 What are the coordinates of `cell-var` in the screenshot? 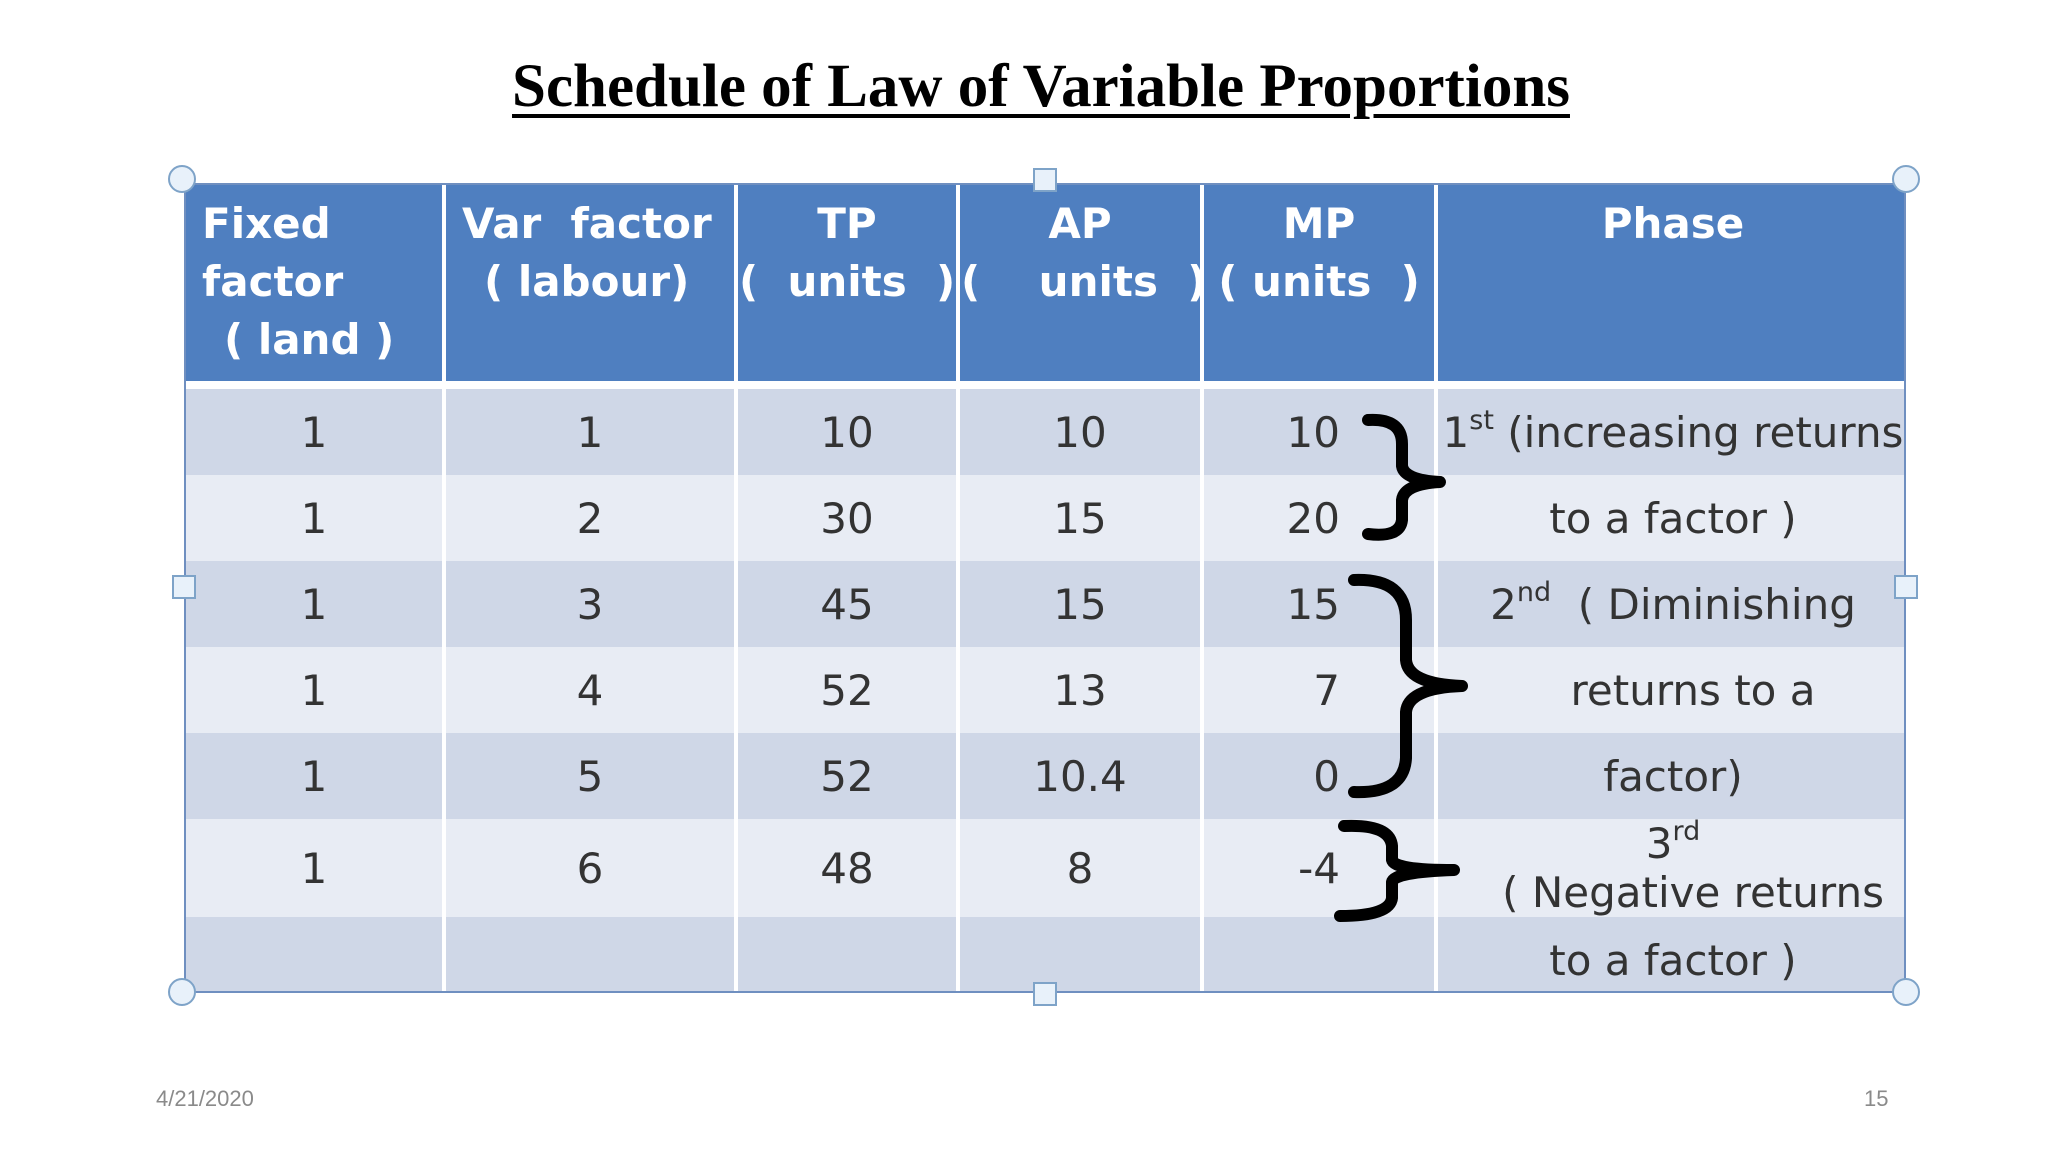 It's located at (591, 954).